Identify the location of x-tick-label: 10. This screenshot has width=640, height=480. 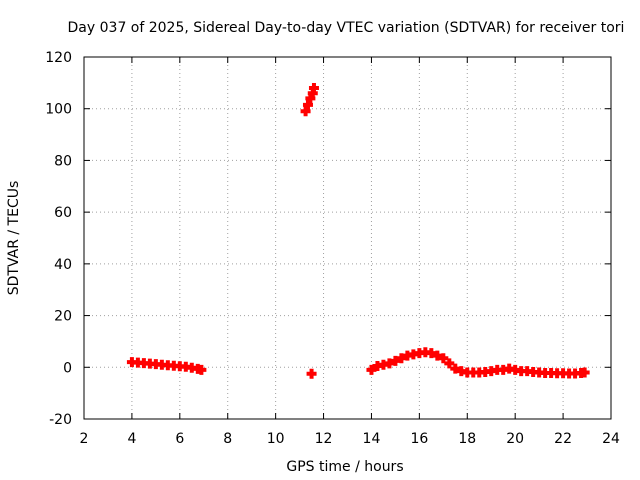
(276, 439).